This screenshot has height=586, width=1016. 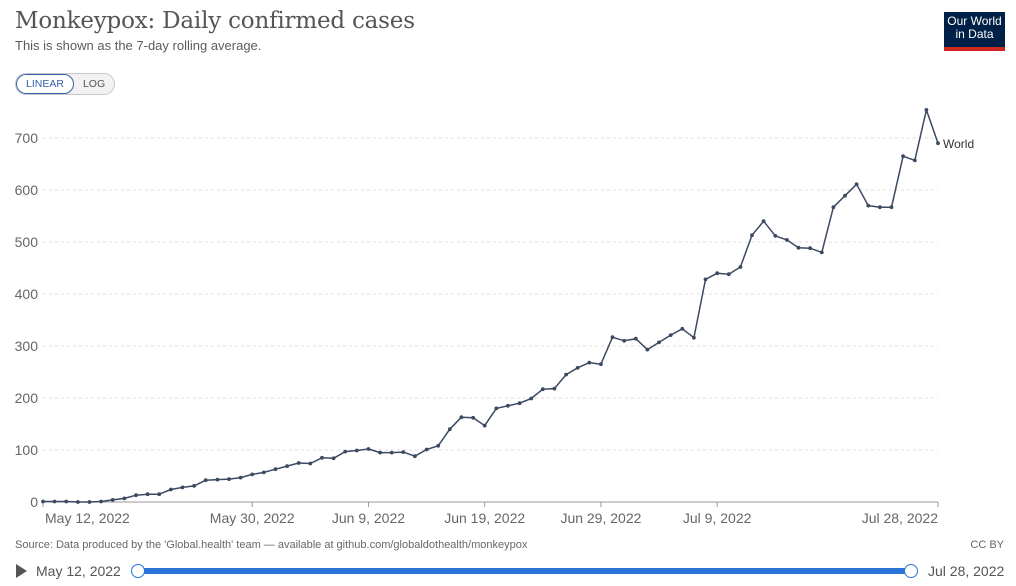 I want to click on logo-line-2: in Data, so click(x=974, y=34).